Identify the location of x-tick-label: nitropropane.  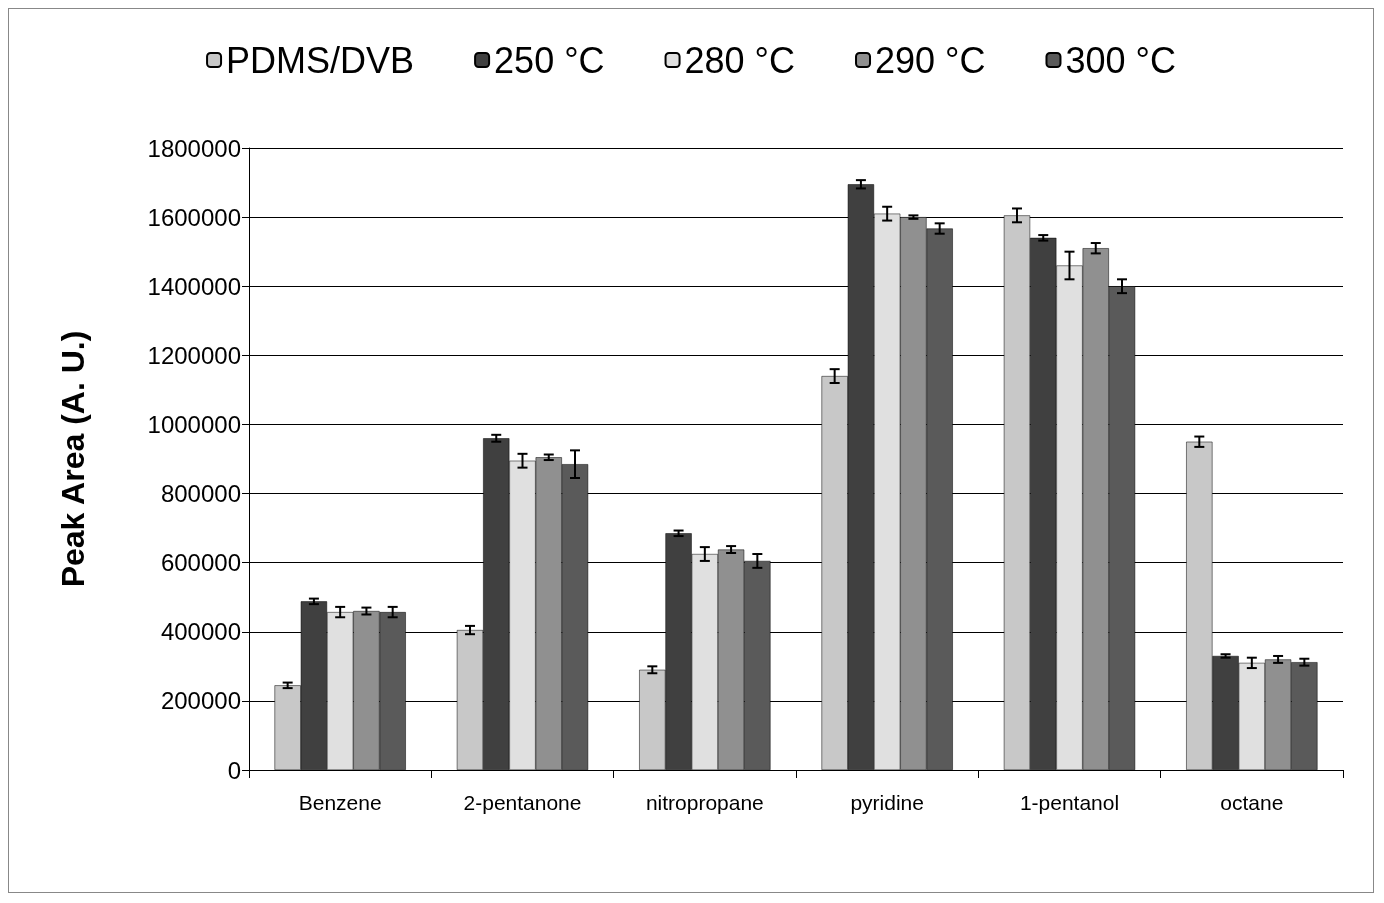
(704, 802).